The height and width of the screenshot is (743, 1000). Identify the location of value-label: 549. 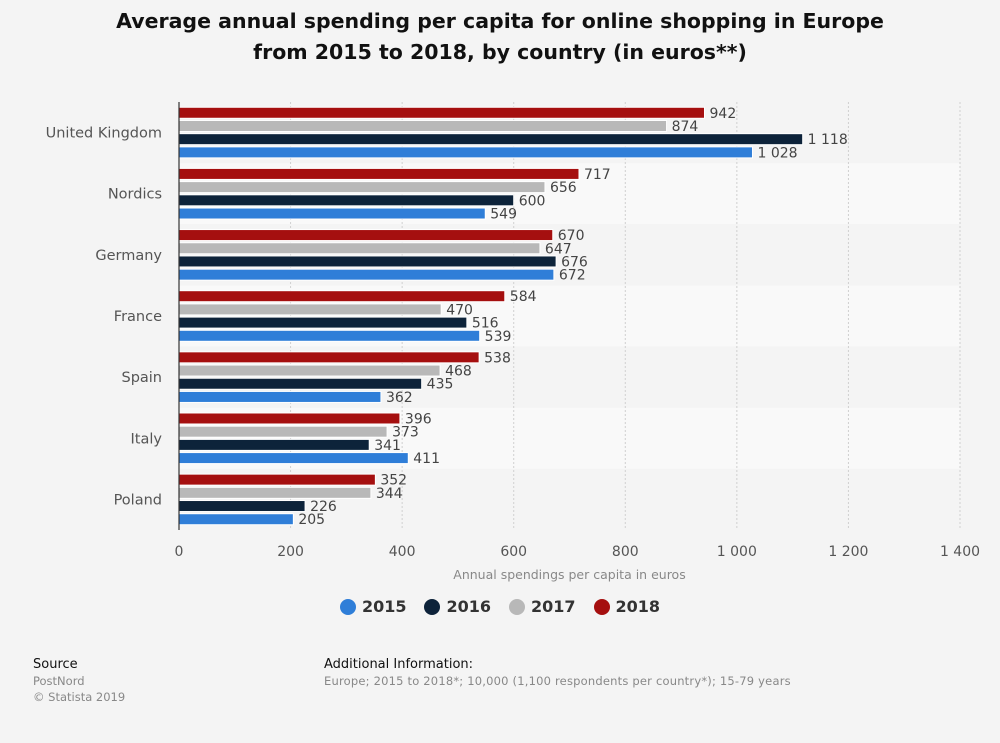
(503, 215).